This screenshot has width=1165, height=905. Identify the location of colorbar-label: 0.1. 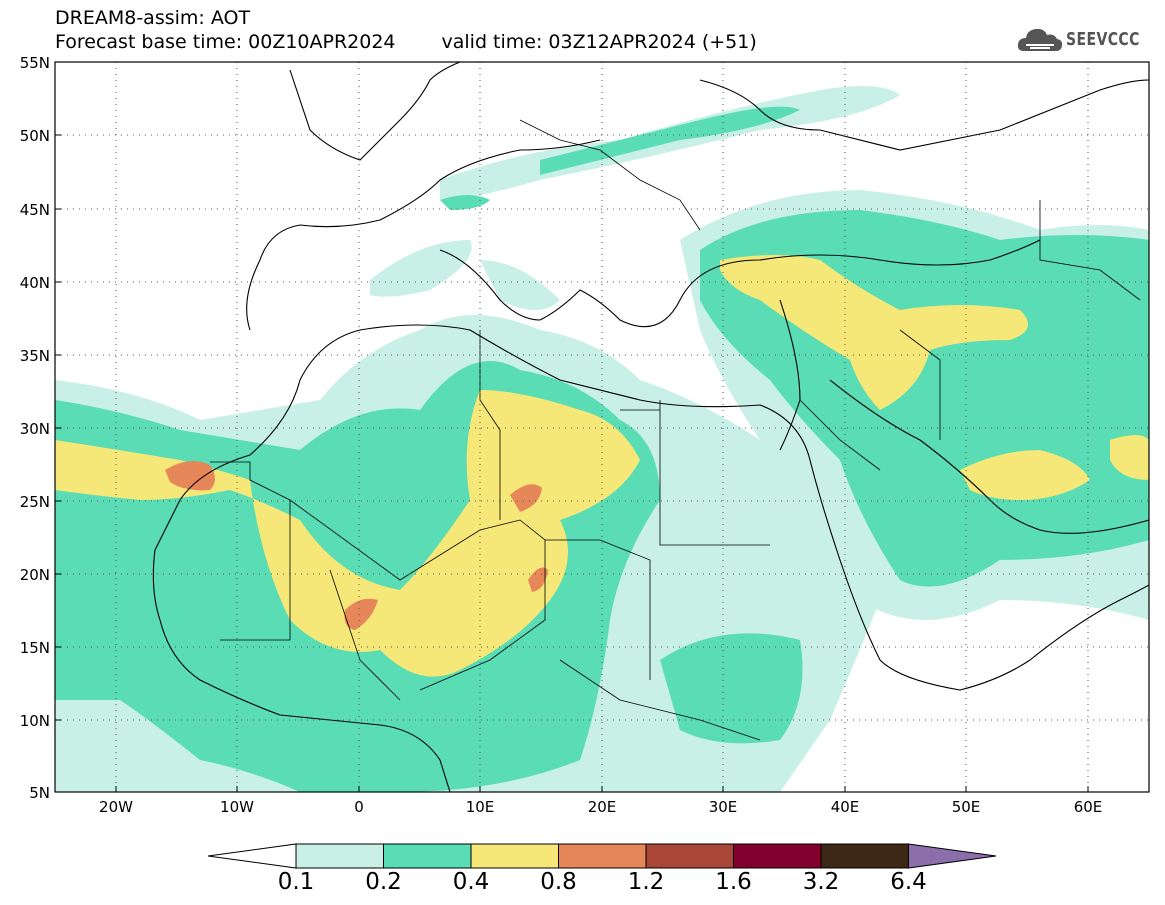
(296, 882).